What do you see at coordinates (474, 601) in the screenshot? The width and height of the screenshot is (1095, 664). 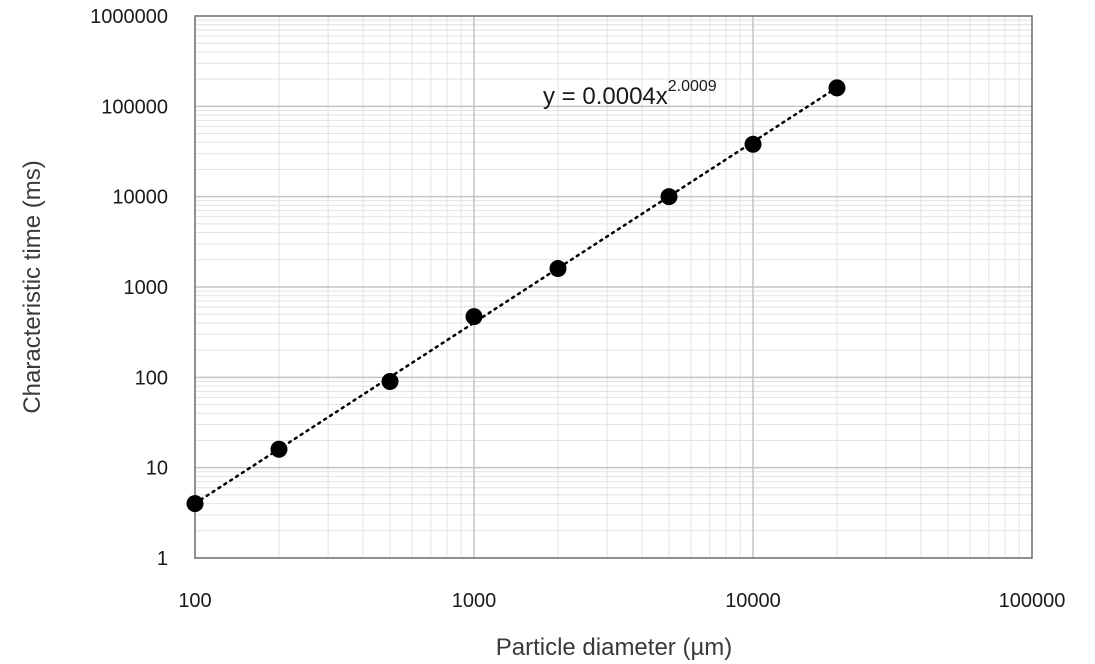 I see `x-tick-label: 1000` at bounding box center [474, 601].